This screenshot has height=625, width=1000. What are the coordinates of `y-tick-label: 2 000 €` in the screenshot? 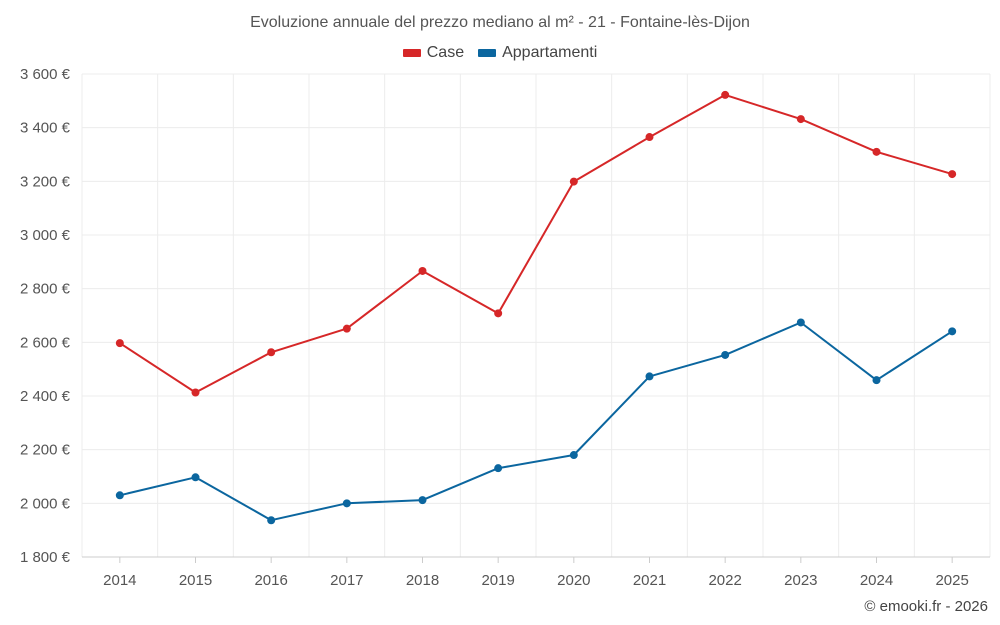 It's located at (45, 503).